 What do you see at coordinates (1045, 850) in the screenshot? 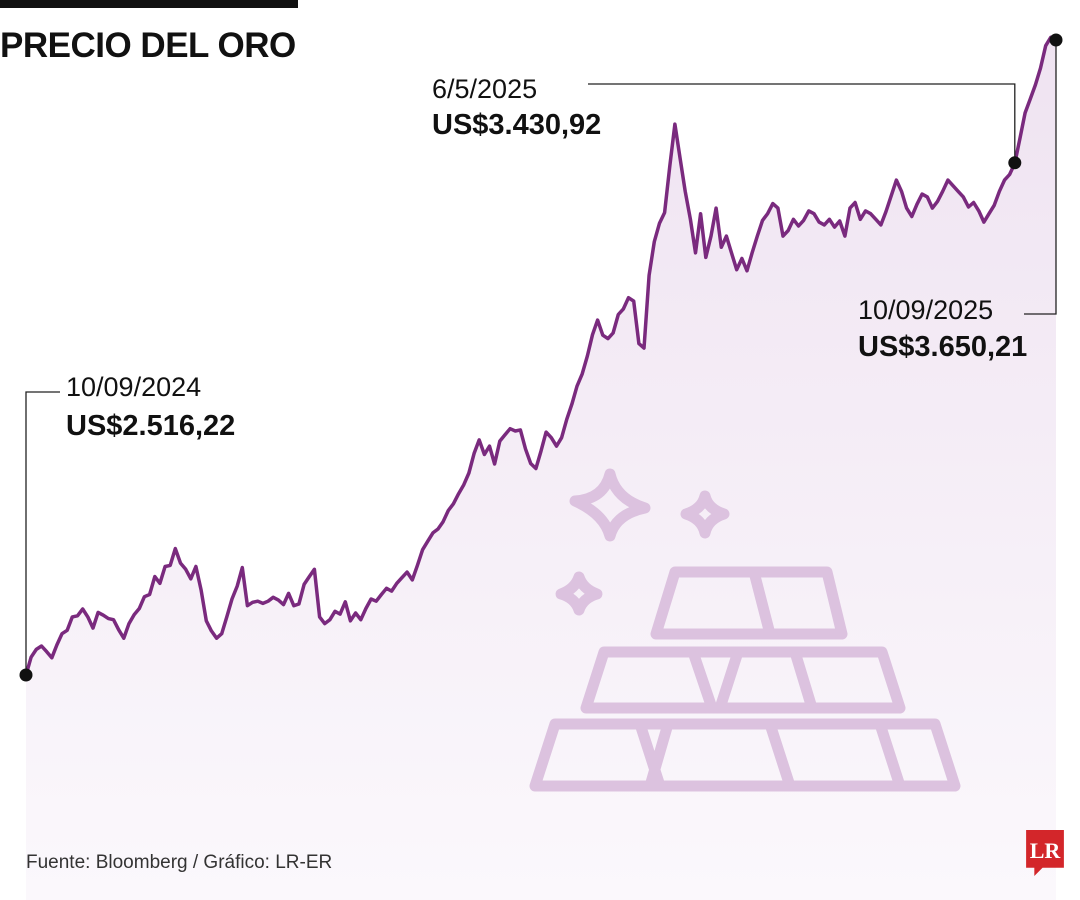
I see `lr-logo-text: LR` at bounding box center [1045, 850].